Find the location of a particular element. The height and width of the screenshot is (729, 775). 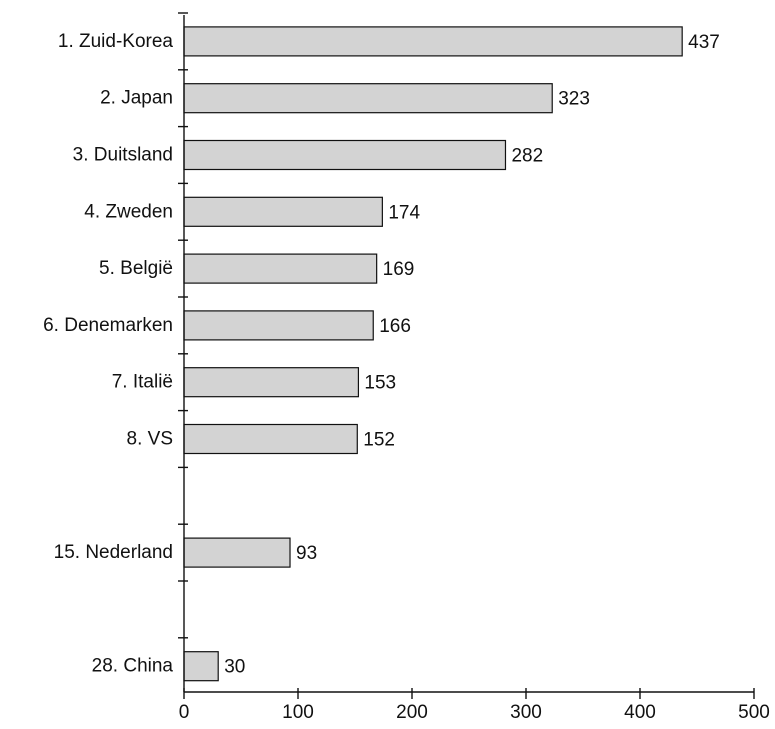

value-label: 437 is located at coordinates (704, 42).